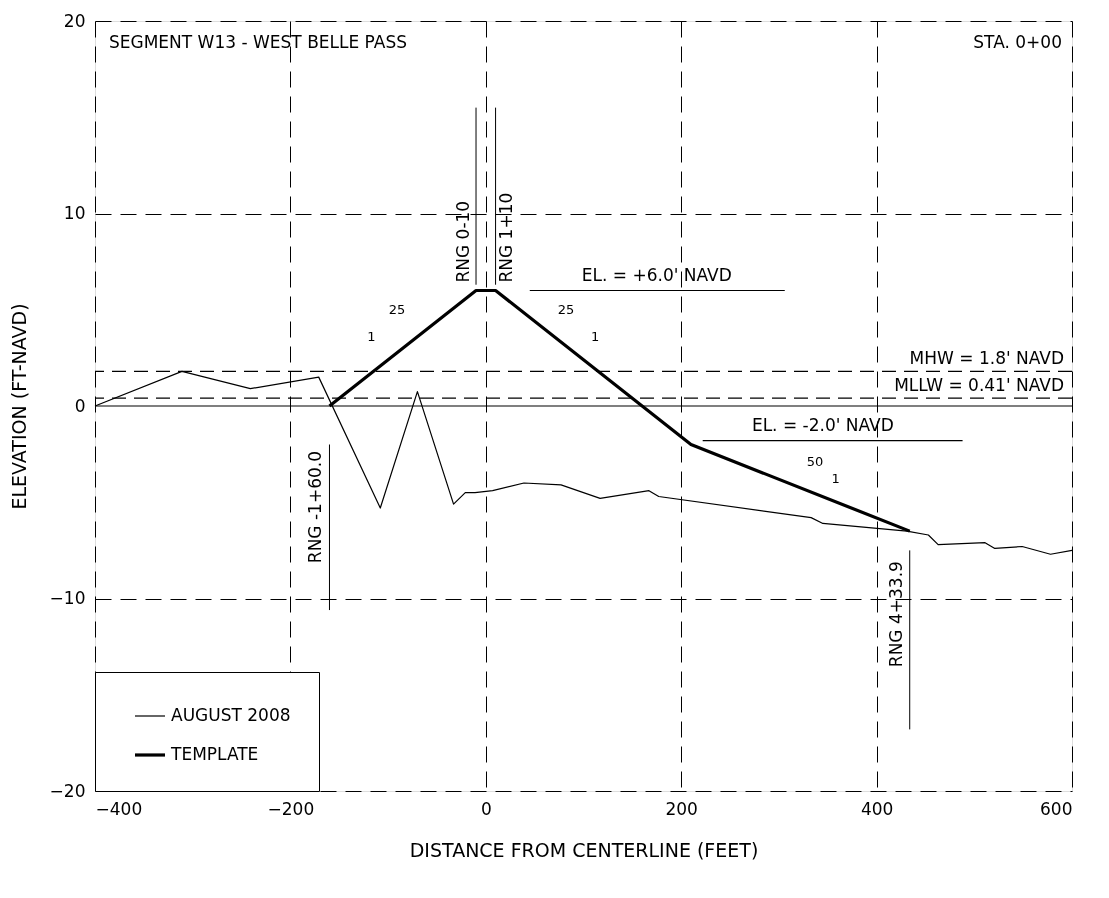  What do you see at coordinates (214, 754) in the screenshot?
I see `legend-label: TEMPLATE` at bounding box center [214, 754].